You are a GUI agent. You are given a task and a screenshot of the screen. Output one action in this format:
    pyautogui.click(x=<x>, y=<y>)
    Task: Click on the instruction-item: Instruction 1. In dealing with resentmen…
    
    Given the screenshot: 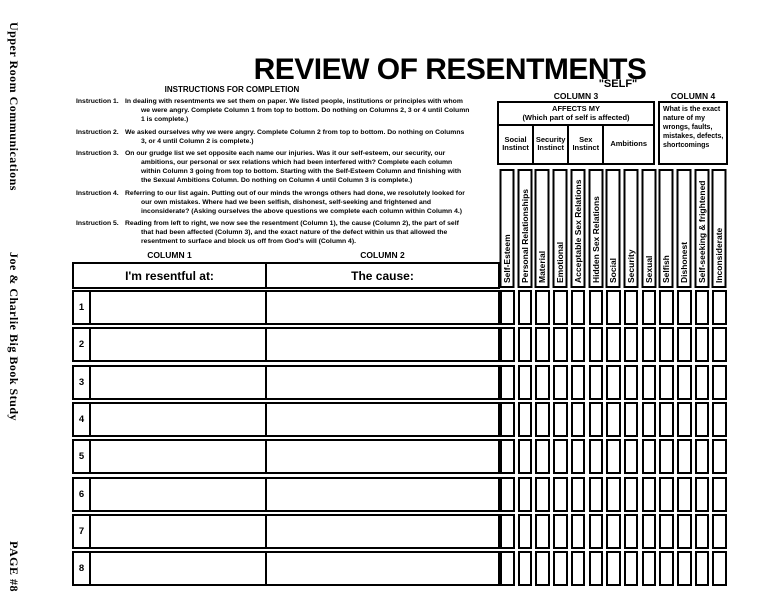 What is the action you would take?
    pyautogui.click(x=273, y=111)
    